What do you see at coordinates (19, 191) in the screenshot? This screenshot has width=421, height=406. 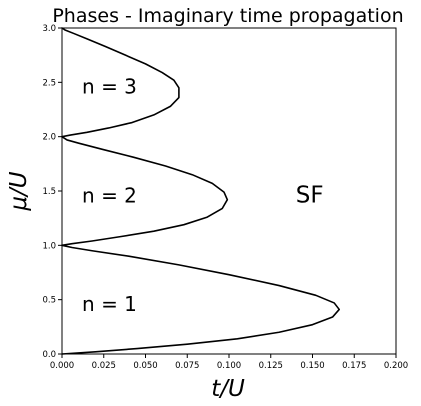 I see `y-axis-label: μ/U` at bounding box center [19, 191].